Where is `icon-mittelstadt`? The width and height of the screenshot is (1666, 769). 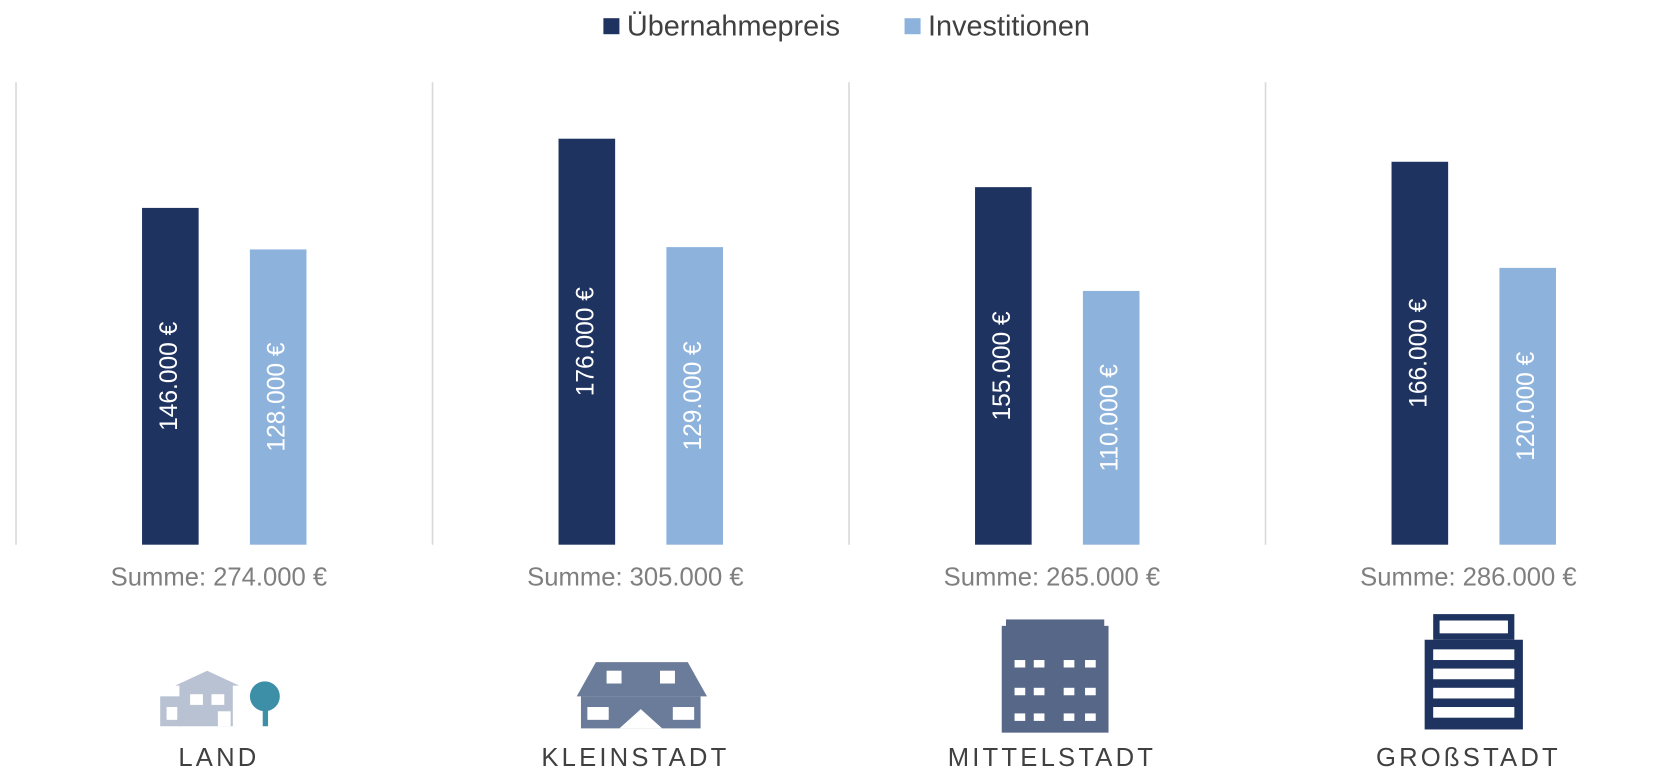 icon-mittelstadt is located at coordinates (1055, 676).